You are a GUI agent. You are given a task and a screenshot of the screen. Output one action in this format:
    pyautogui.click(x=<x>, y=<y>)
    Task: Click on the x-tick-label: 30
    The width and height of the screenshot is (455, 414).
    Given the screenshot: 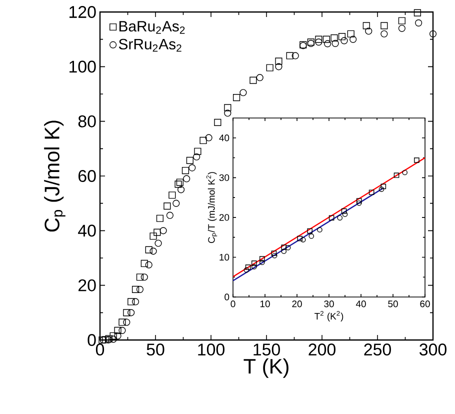 What is the action you would take?
    pyautogui.click(x=329, y=304)
    